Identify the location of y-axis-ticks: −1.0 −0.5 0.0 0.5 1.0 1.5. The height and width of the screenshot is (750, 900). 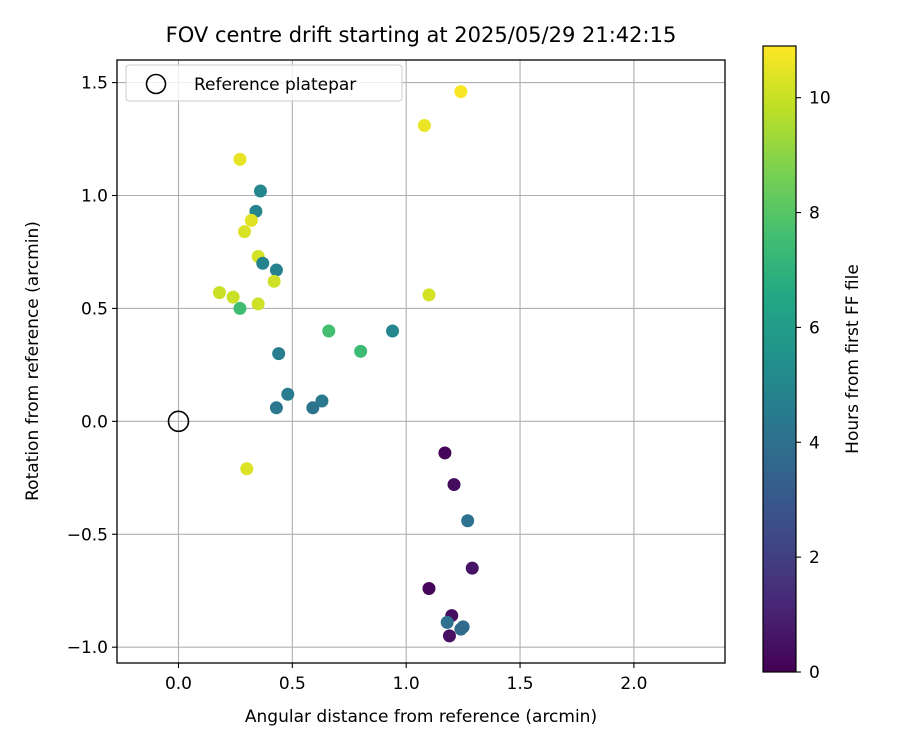
(92, 366).